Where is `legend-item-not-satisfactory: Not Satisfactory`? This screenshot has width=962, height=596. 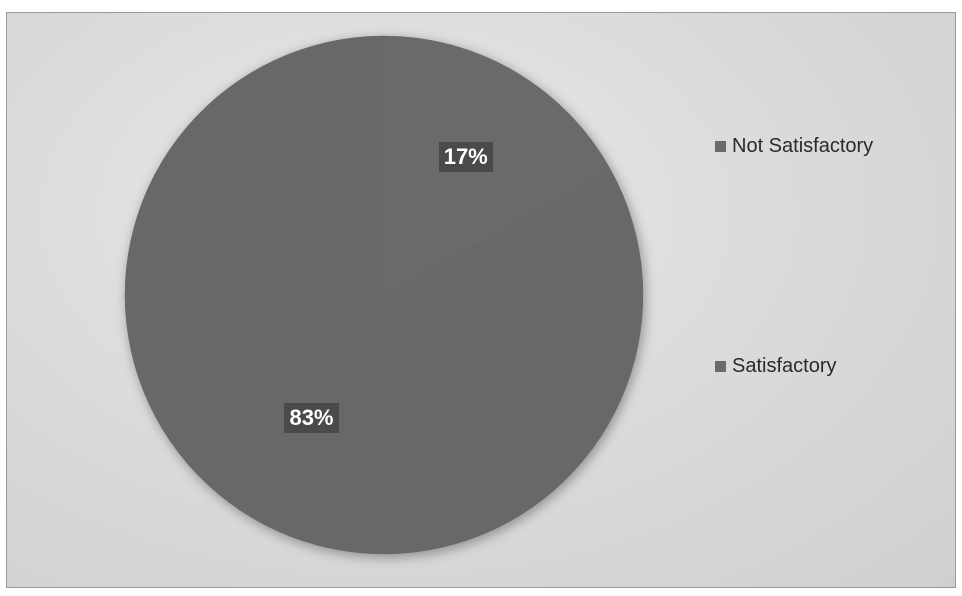 legend-item-not-satisfactory: Not Satisfactory is located at coordinates (794, 146).